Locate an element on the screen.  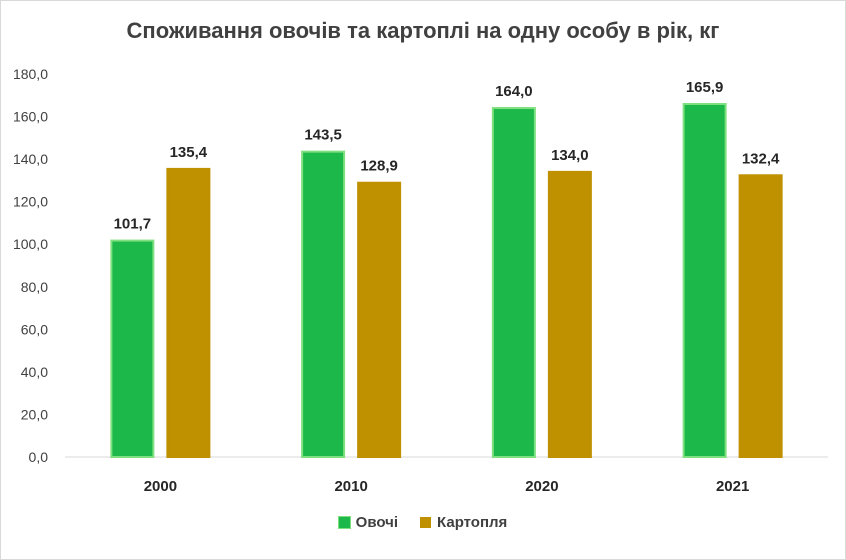
legend: Овочі Картопля is located at coordinates (423, 522).